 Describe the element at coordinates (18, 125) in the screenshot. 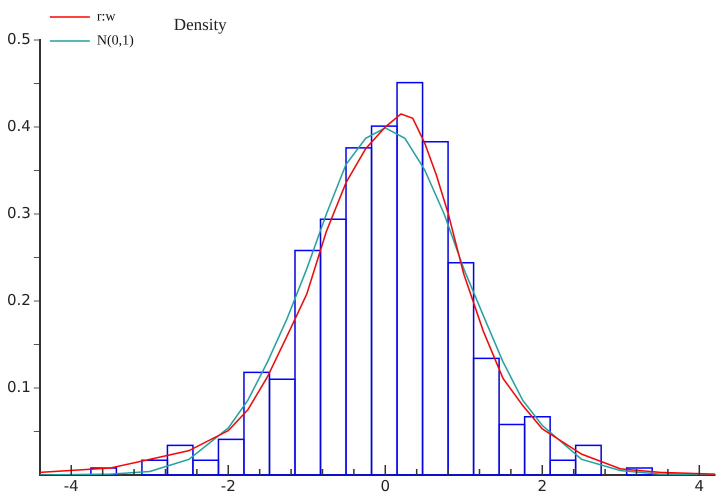

I see `y-tick-label: 0.4` at that location.